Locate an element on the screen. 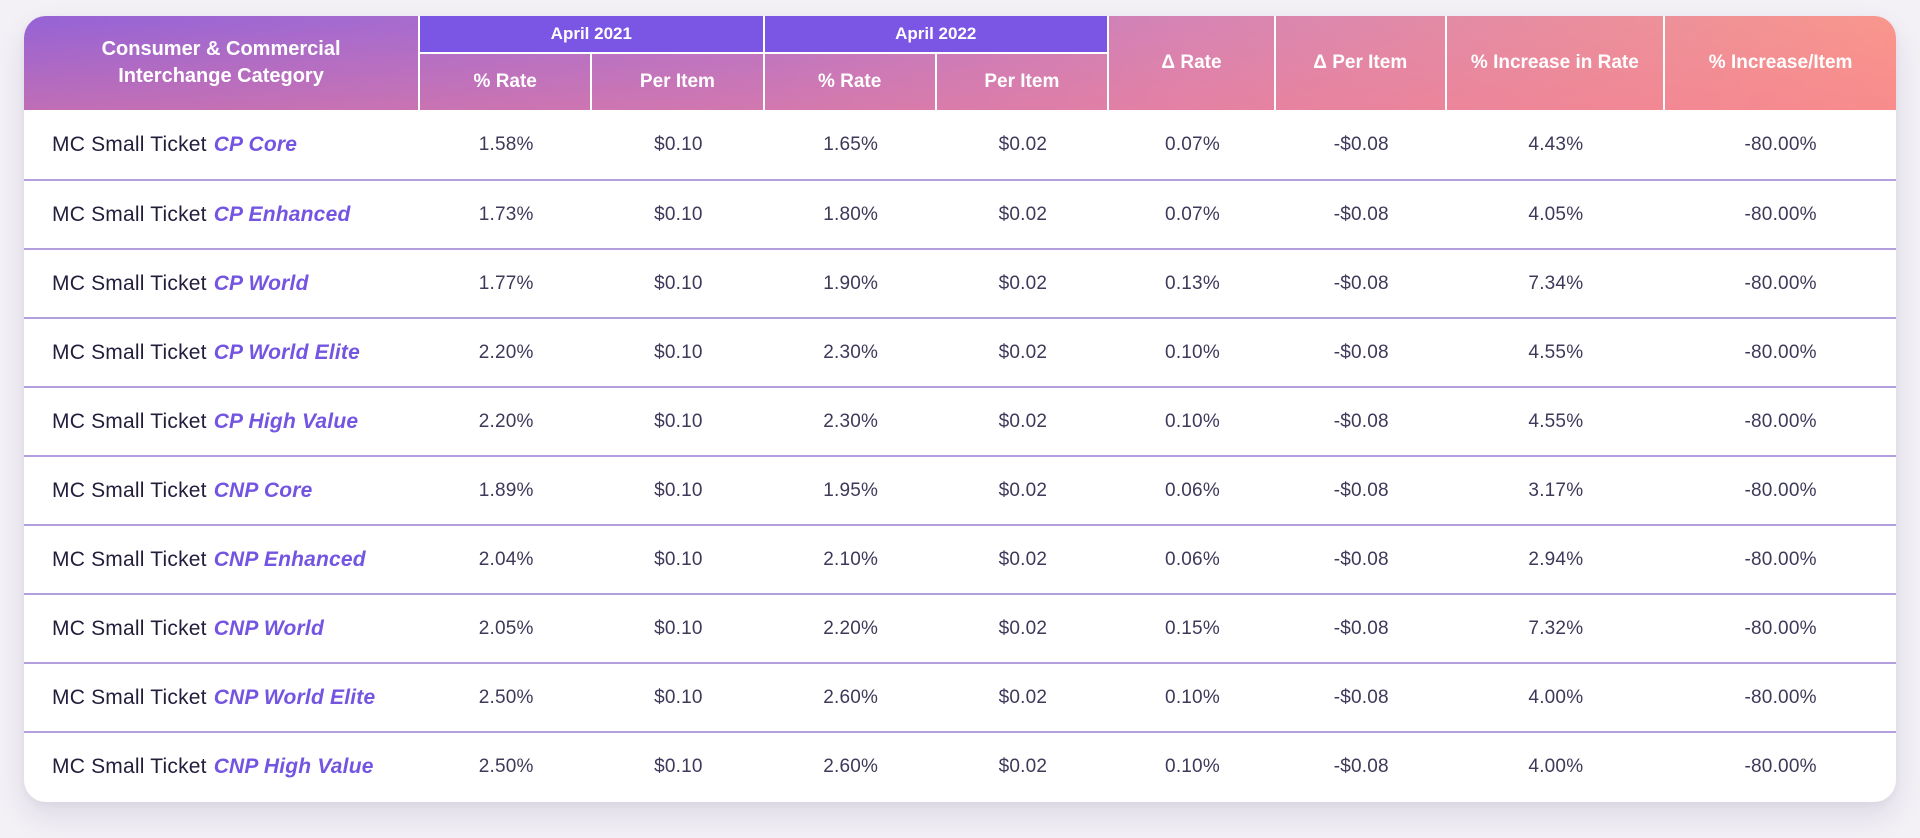 Image resolution: width=1920 pixels, height=838 pixels. category-name: CNP World Elite is located at coordinates (294, 697).